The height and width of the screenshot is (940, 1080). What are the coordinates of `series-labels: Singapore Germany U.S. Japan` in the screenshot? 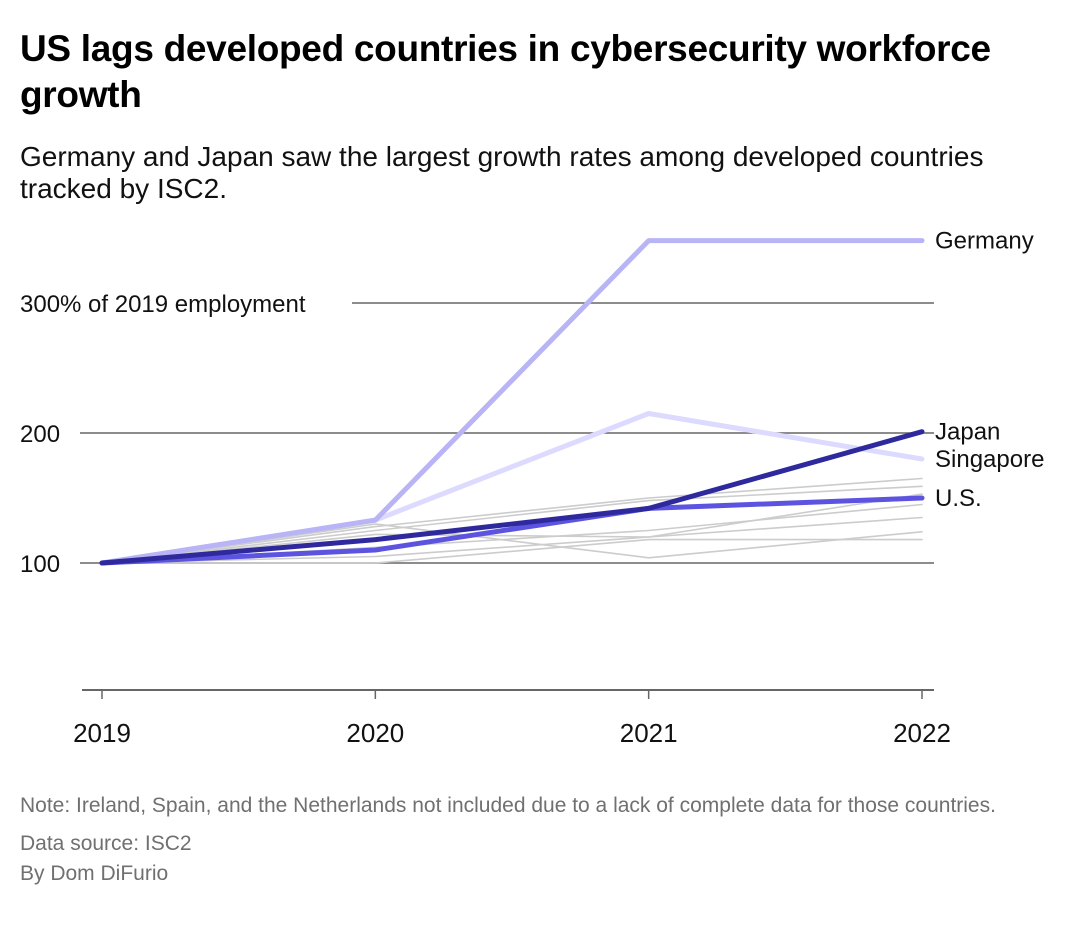 It's located at (989, 370).